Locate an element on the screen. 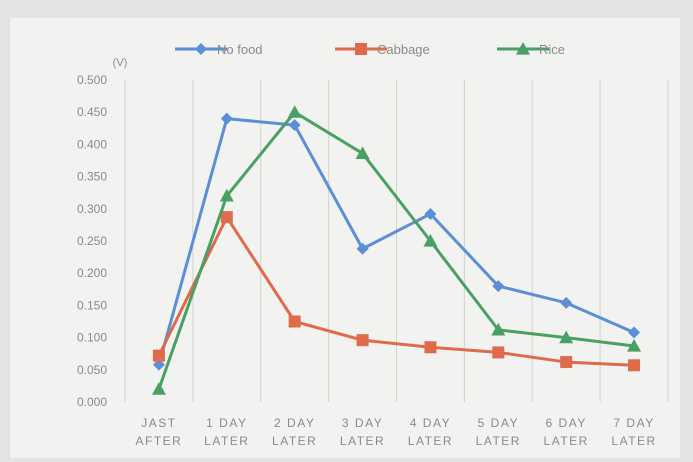 Image resolution: width=693 pixels, height=462 pixels. legend-label: No food is located at coordinates (240, 49).